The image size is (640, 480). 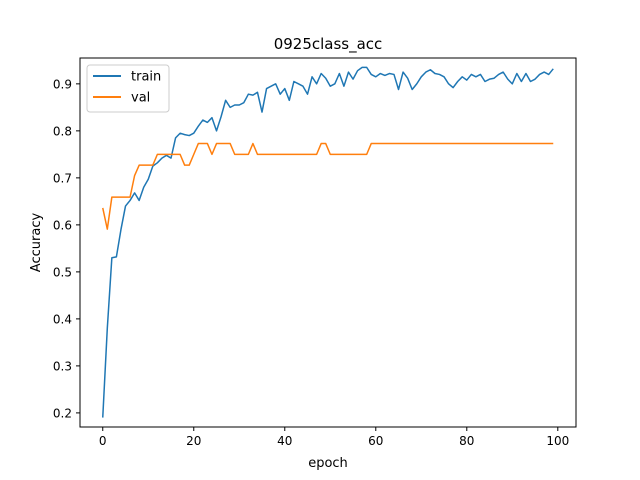 I want to click on series-line-val, so click(x=328, y=186).